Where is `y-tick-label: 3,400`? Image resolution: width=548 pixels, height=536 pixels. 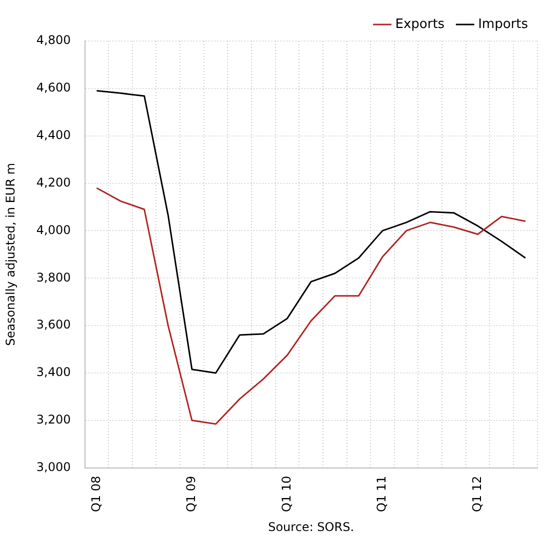 y-tick-label: 3,400 is located at coordinates (53, 372).